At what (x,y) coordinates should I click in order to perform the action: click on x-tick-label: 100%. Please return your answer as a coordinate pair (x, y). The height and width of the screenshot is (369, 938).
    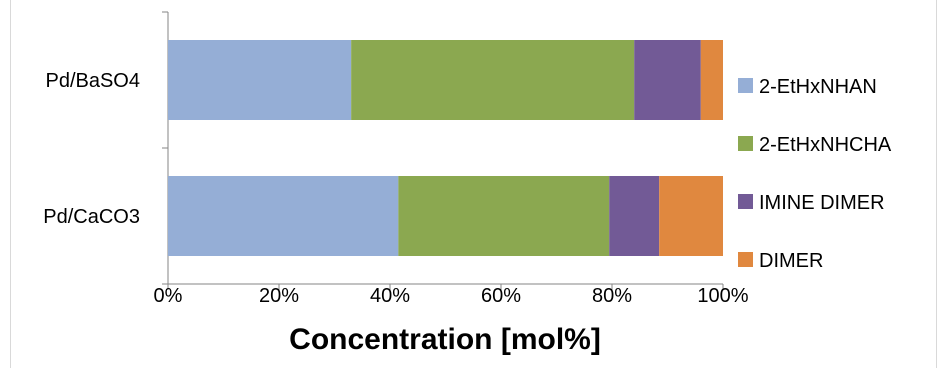
    Looking at the image, I should click on (722, 296).